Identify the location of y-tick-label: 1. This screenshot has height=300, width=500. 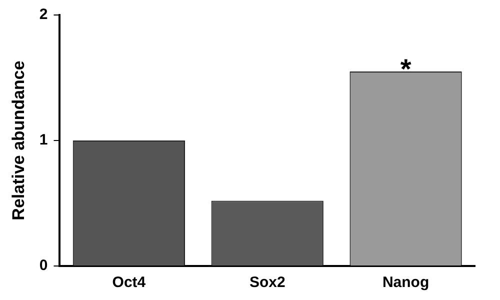
(43, 140).